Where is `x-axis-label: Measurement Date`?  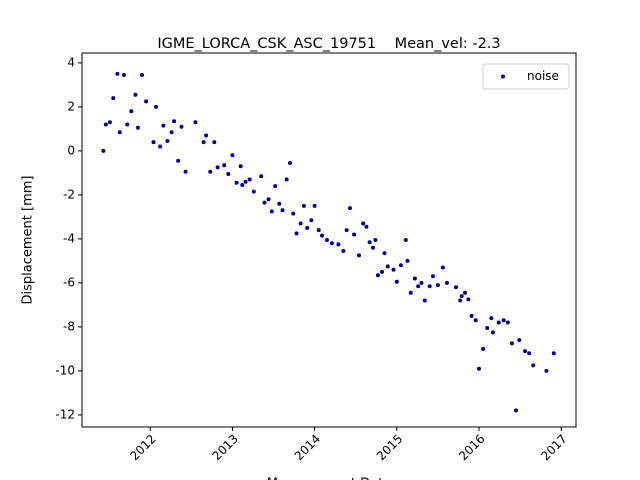
x-axis-label: Measurement Date is located at coordinates (329, 478).